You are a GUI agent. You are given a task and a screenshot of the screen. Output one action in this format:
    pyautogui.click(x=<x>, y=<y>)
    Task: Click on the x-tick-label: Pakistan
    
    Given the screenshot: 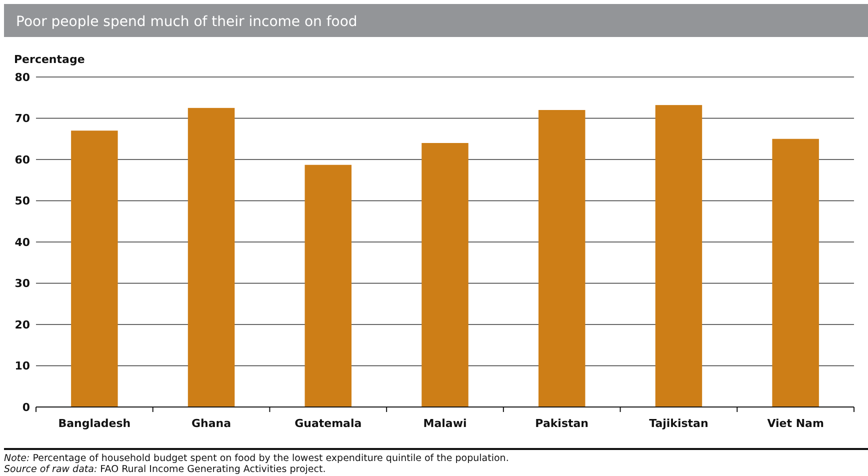 What is the action you would take?
    pyautogui.click(x=562, y=423)
    